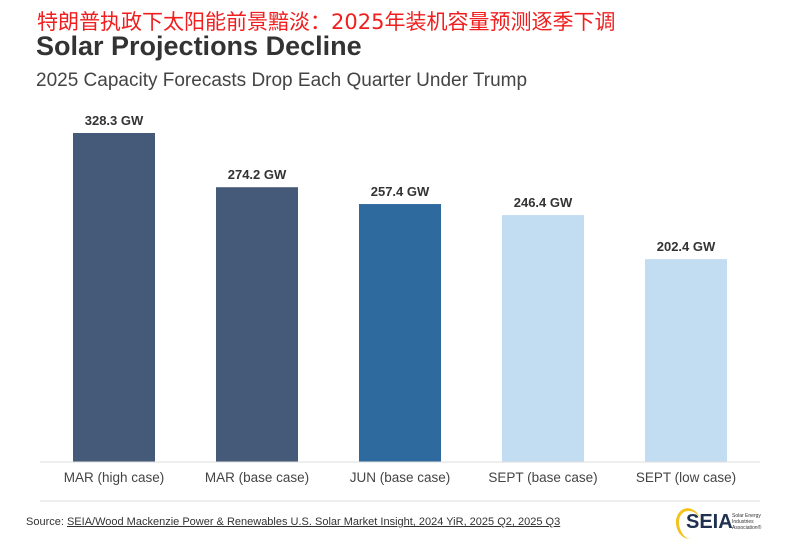 Image resolution: width=794 pixels, height=560 pixels. I want to click on data-label: 257.4 GW, so click(400, 191).